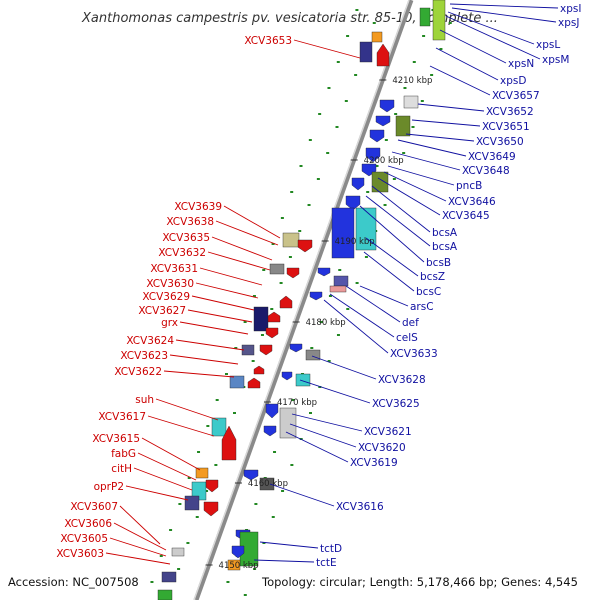 The height and width of the screenshot is (600, 600). I want to click on gene-label-right: XCV3645, so click(466, 216).